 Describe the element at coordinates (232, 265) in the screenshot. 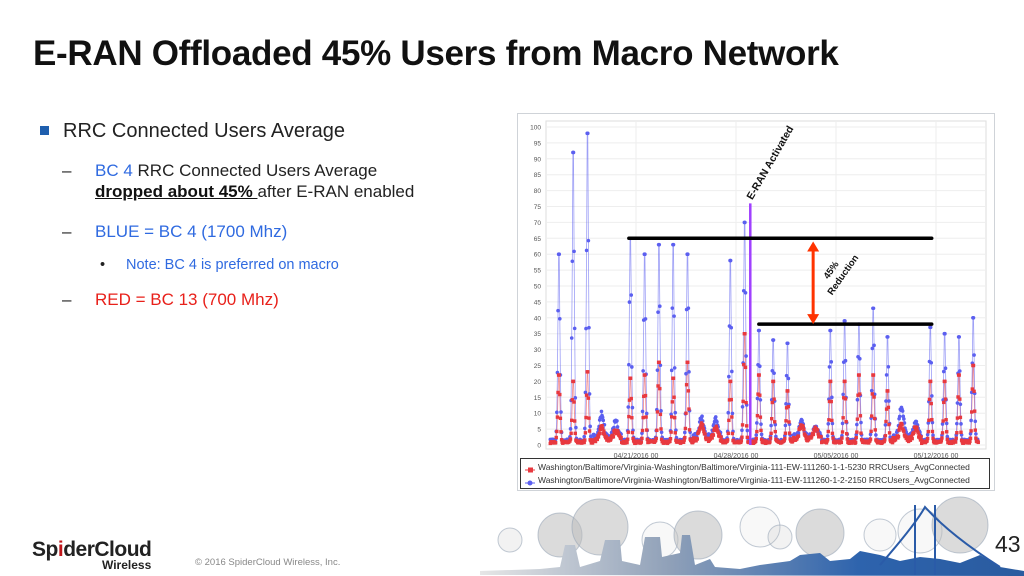

I see `note-text: Note: BC 4 is preferred on macro` at that location.